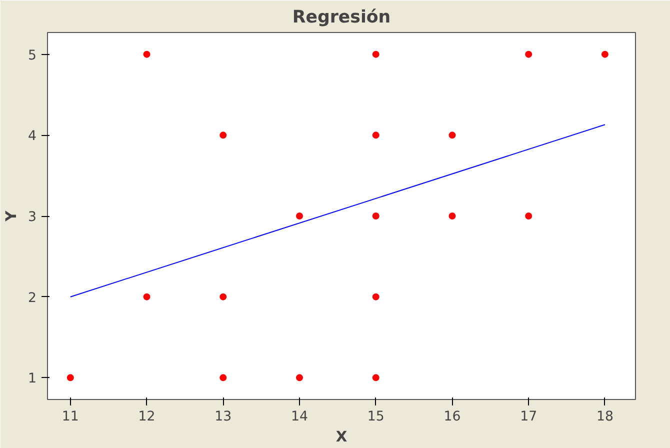 This screenshot has height=448, width=670. I want to click on y-tick-label: 2, so click(32, 298).